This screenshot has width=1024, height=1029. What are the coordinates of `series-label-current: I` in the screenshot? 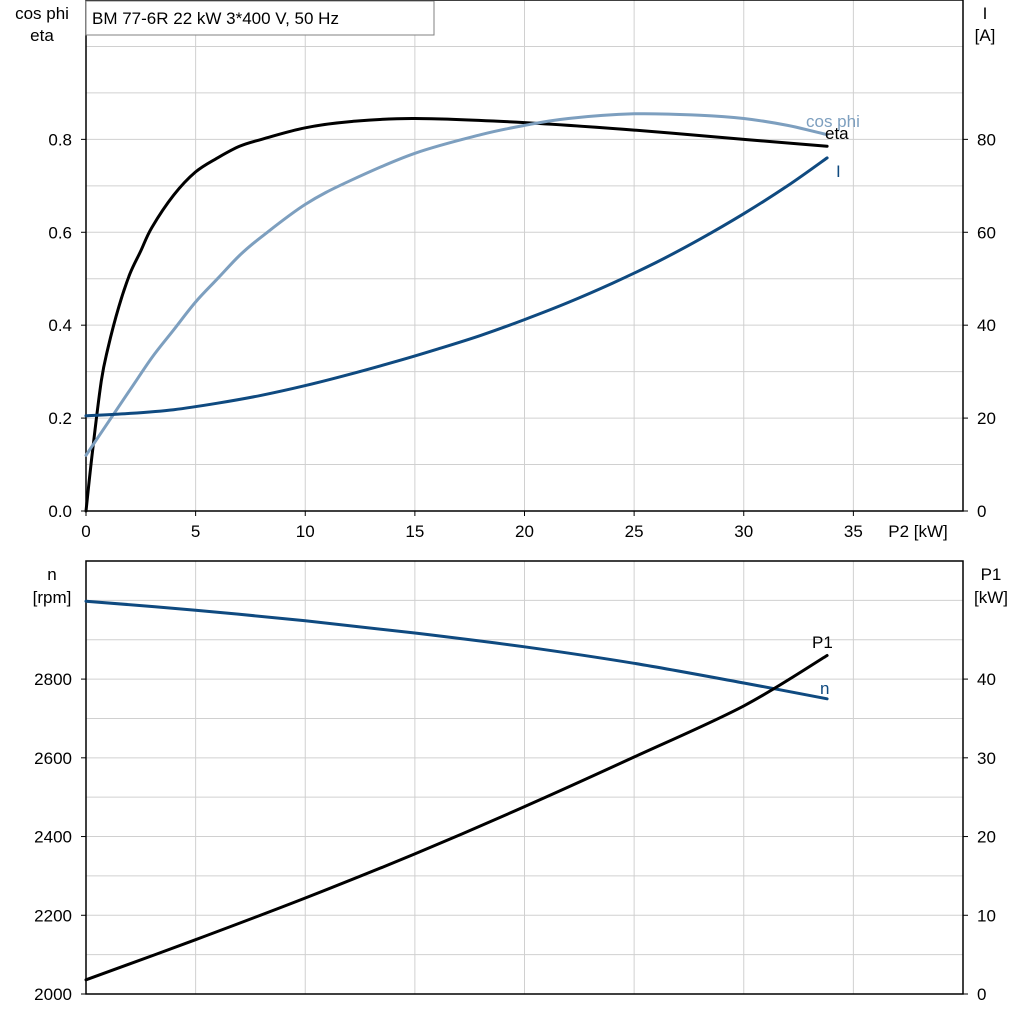 It's located at (838, 171).